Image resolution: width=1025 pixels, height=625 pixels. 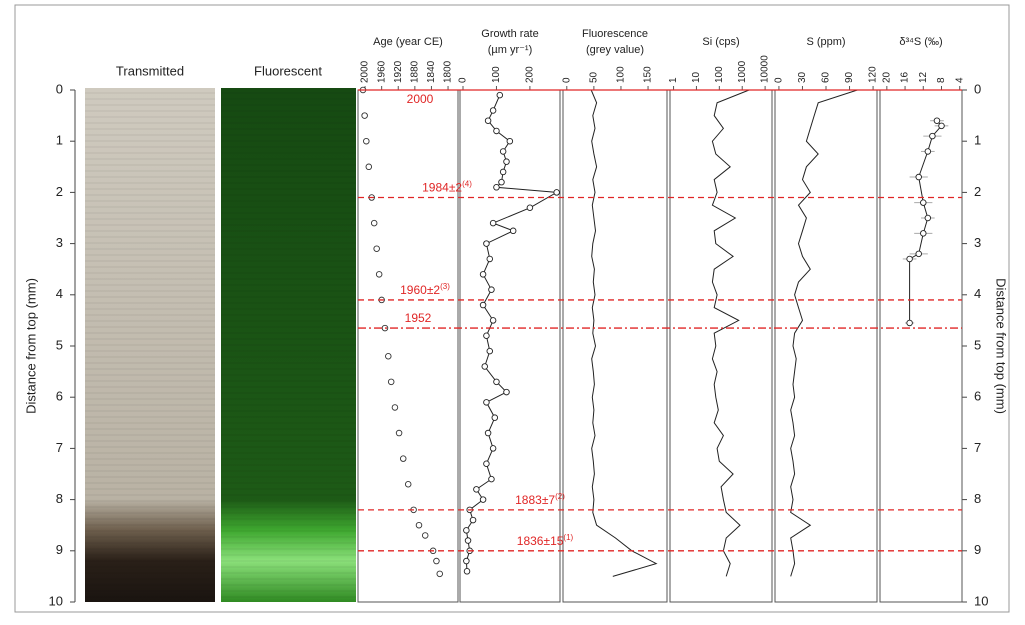 What do you see at coordinates (568, 537) in the screenshot?
I see `age-label-sup: (1)` at bounding box center [568, 537].